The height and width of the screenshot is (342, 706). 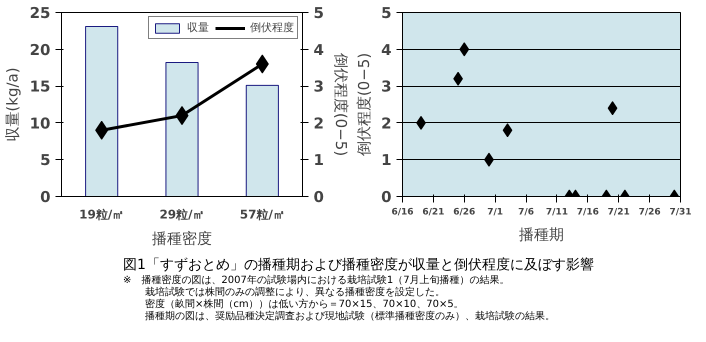 I want to click on y-tick-label: 10, so click(x=40, y=123).